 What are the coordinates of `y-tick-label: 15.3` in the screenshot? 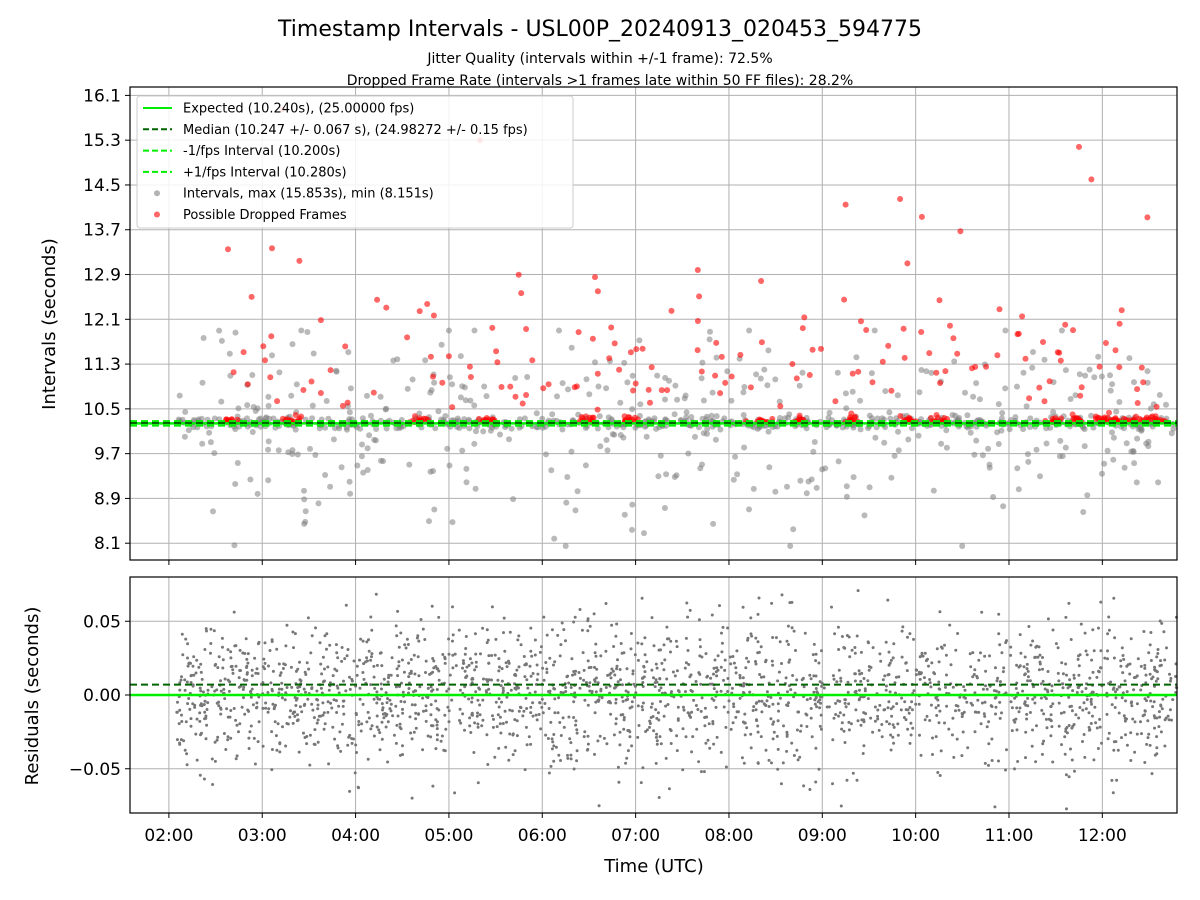 It's located at (102, 141).